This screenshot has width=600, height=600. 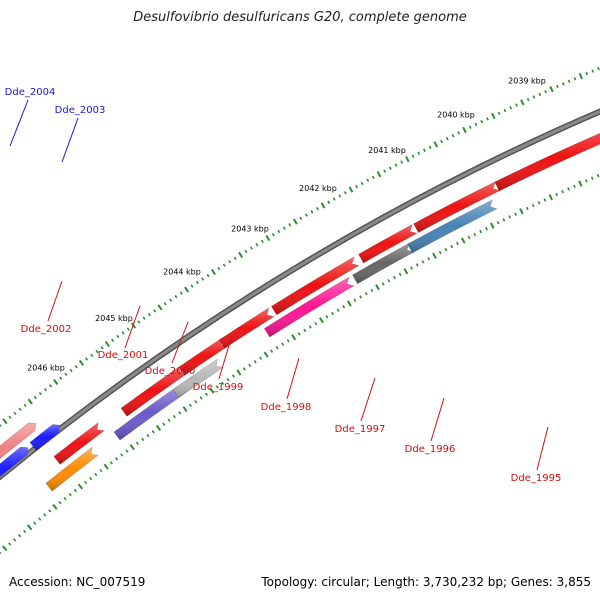 I want to click on gene-label-dde-2003: Dde_2003, so click(x=80, y=110).